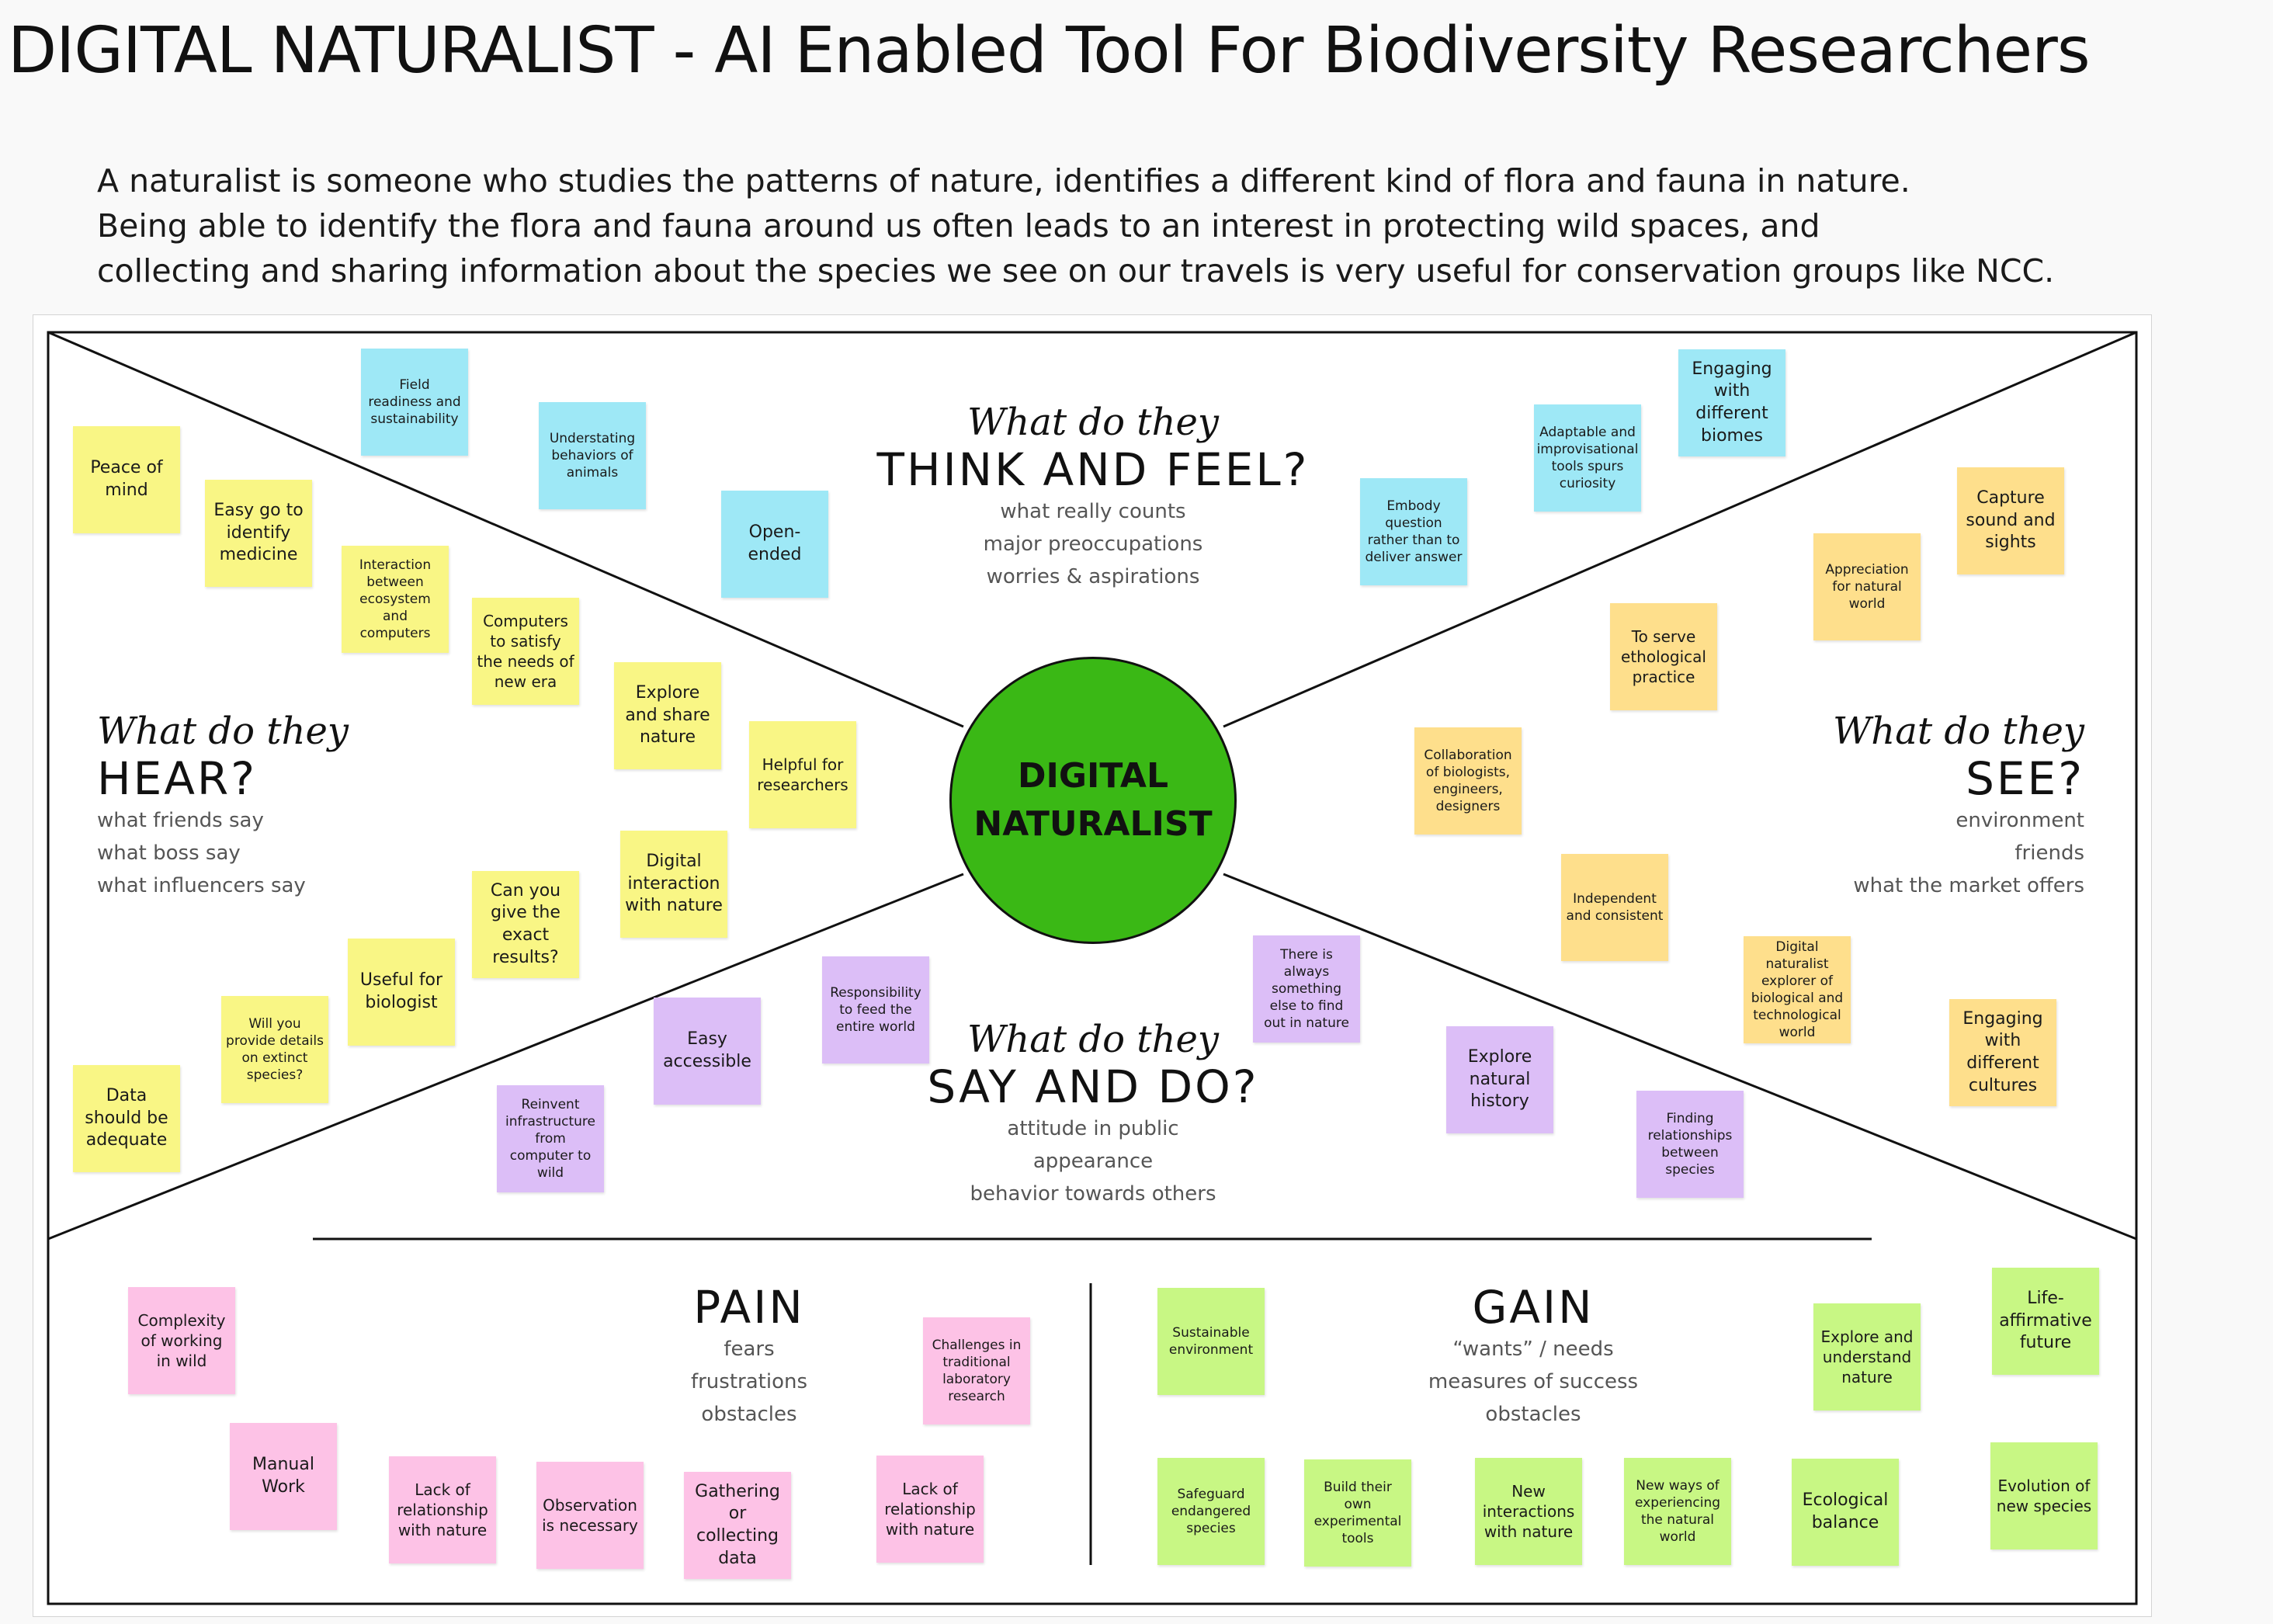 This screenshot has width=2273, height=1624. I want to click on quadrant-sub: “wants” / needs, so click(1533, 1349).